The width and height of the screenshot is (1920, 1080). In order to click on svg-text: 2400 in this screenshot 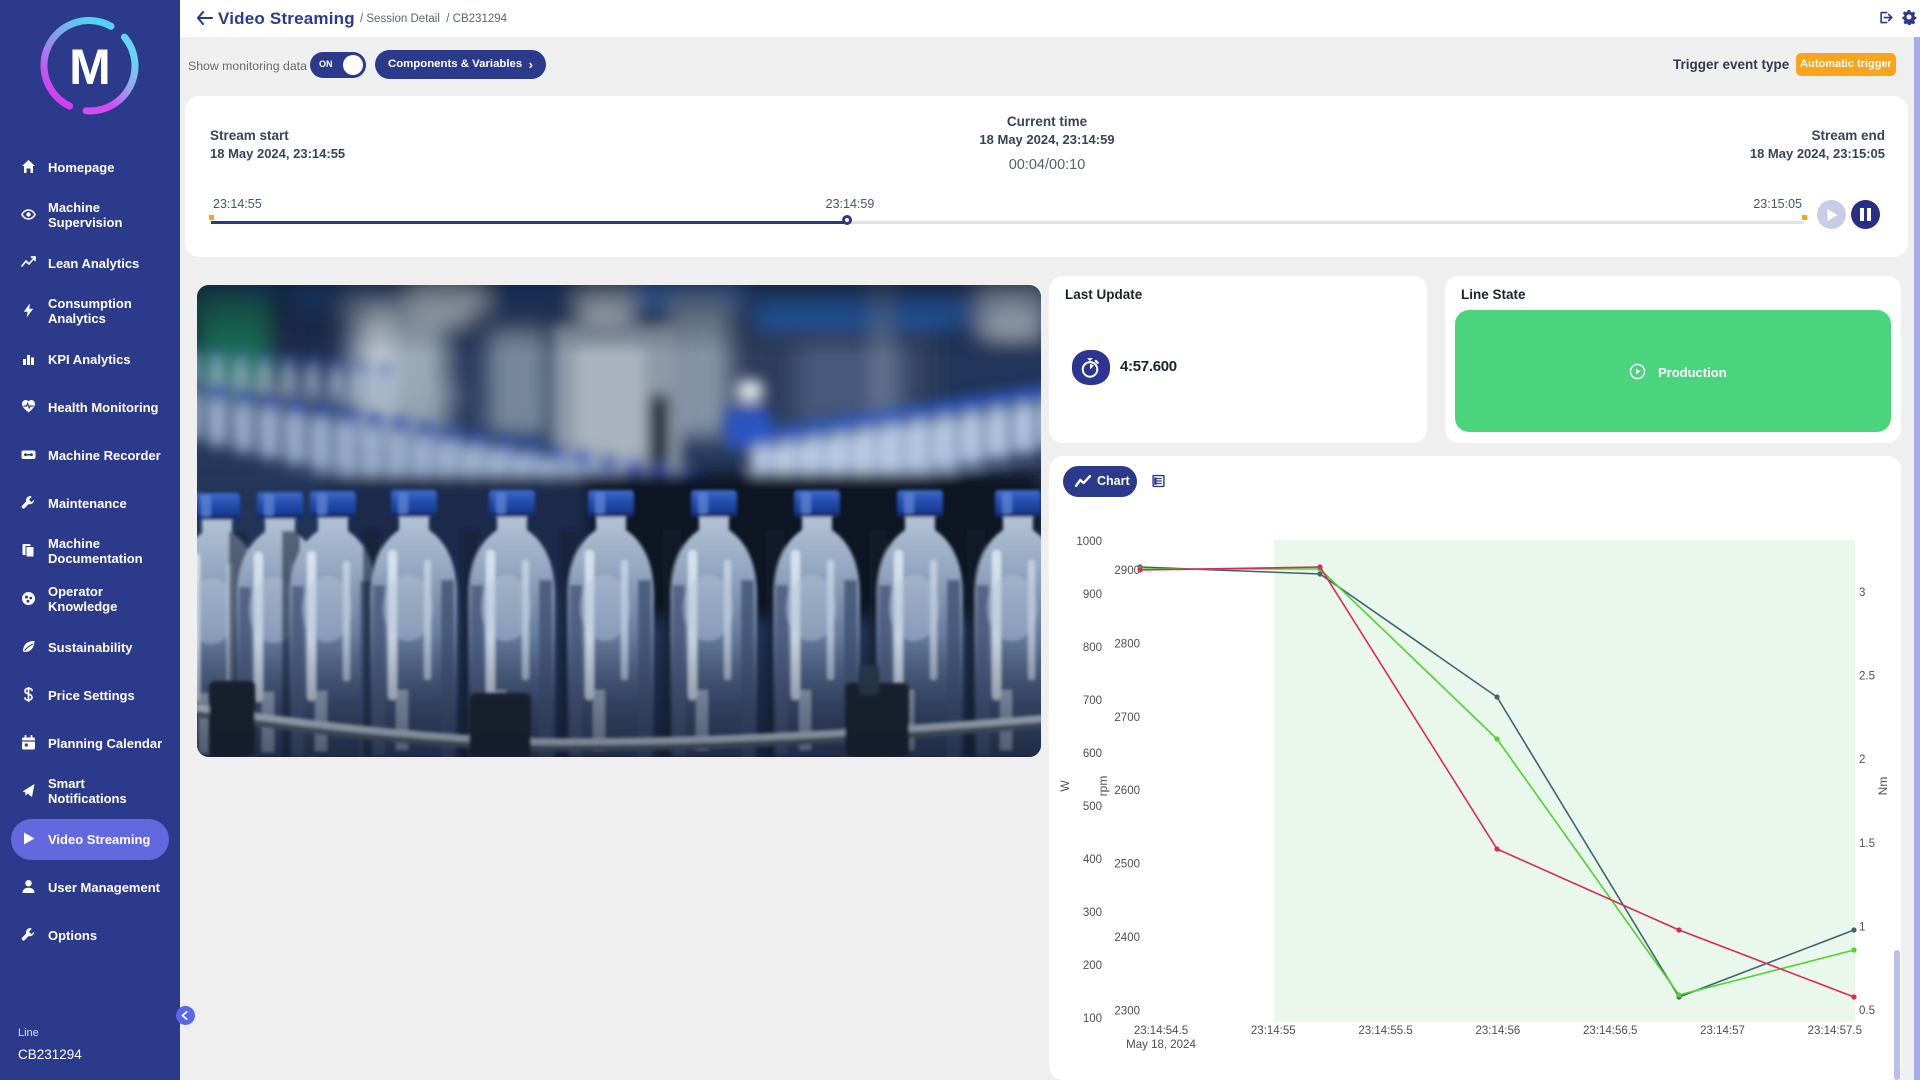, I will do `click(1127, 938)`.